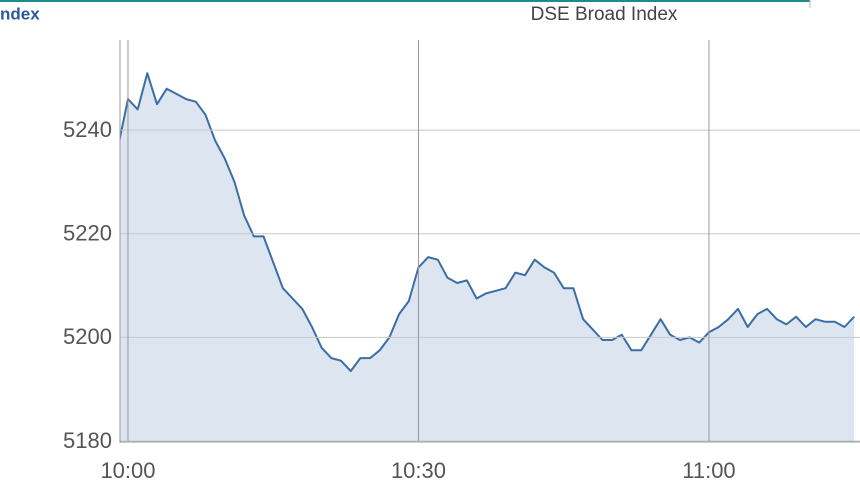  What do you see at coordinates (20, 13) in the screenshot?
I see `header-label: ndex` at bounding box center [20, 13].